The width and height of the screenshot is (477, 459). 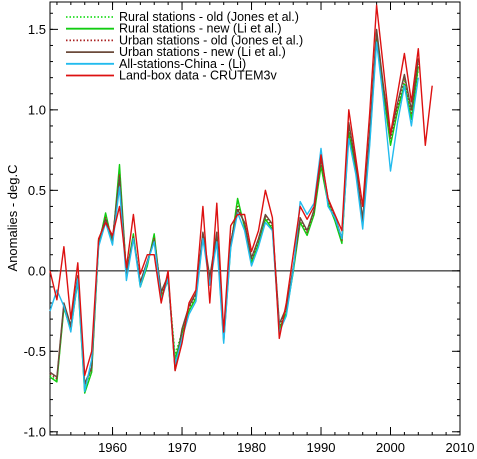 What do you see at coordinates (202, 52) in the screenshot?
I see `legend-label-4: Urban stations - new (Li et al.)` at bounding box center [202, 52].